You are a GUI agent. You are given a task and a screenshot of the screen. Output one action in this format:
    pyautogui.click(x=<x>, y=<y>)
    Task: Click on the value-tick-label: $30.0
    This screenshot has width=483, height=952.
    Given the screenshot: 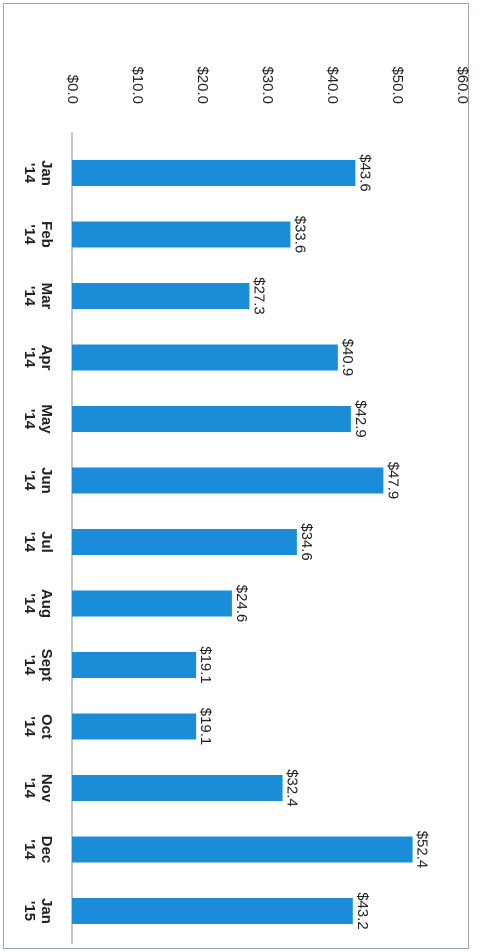 What is the action you would take?
    pyautogui.click(x=267, y=85)
    